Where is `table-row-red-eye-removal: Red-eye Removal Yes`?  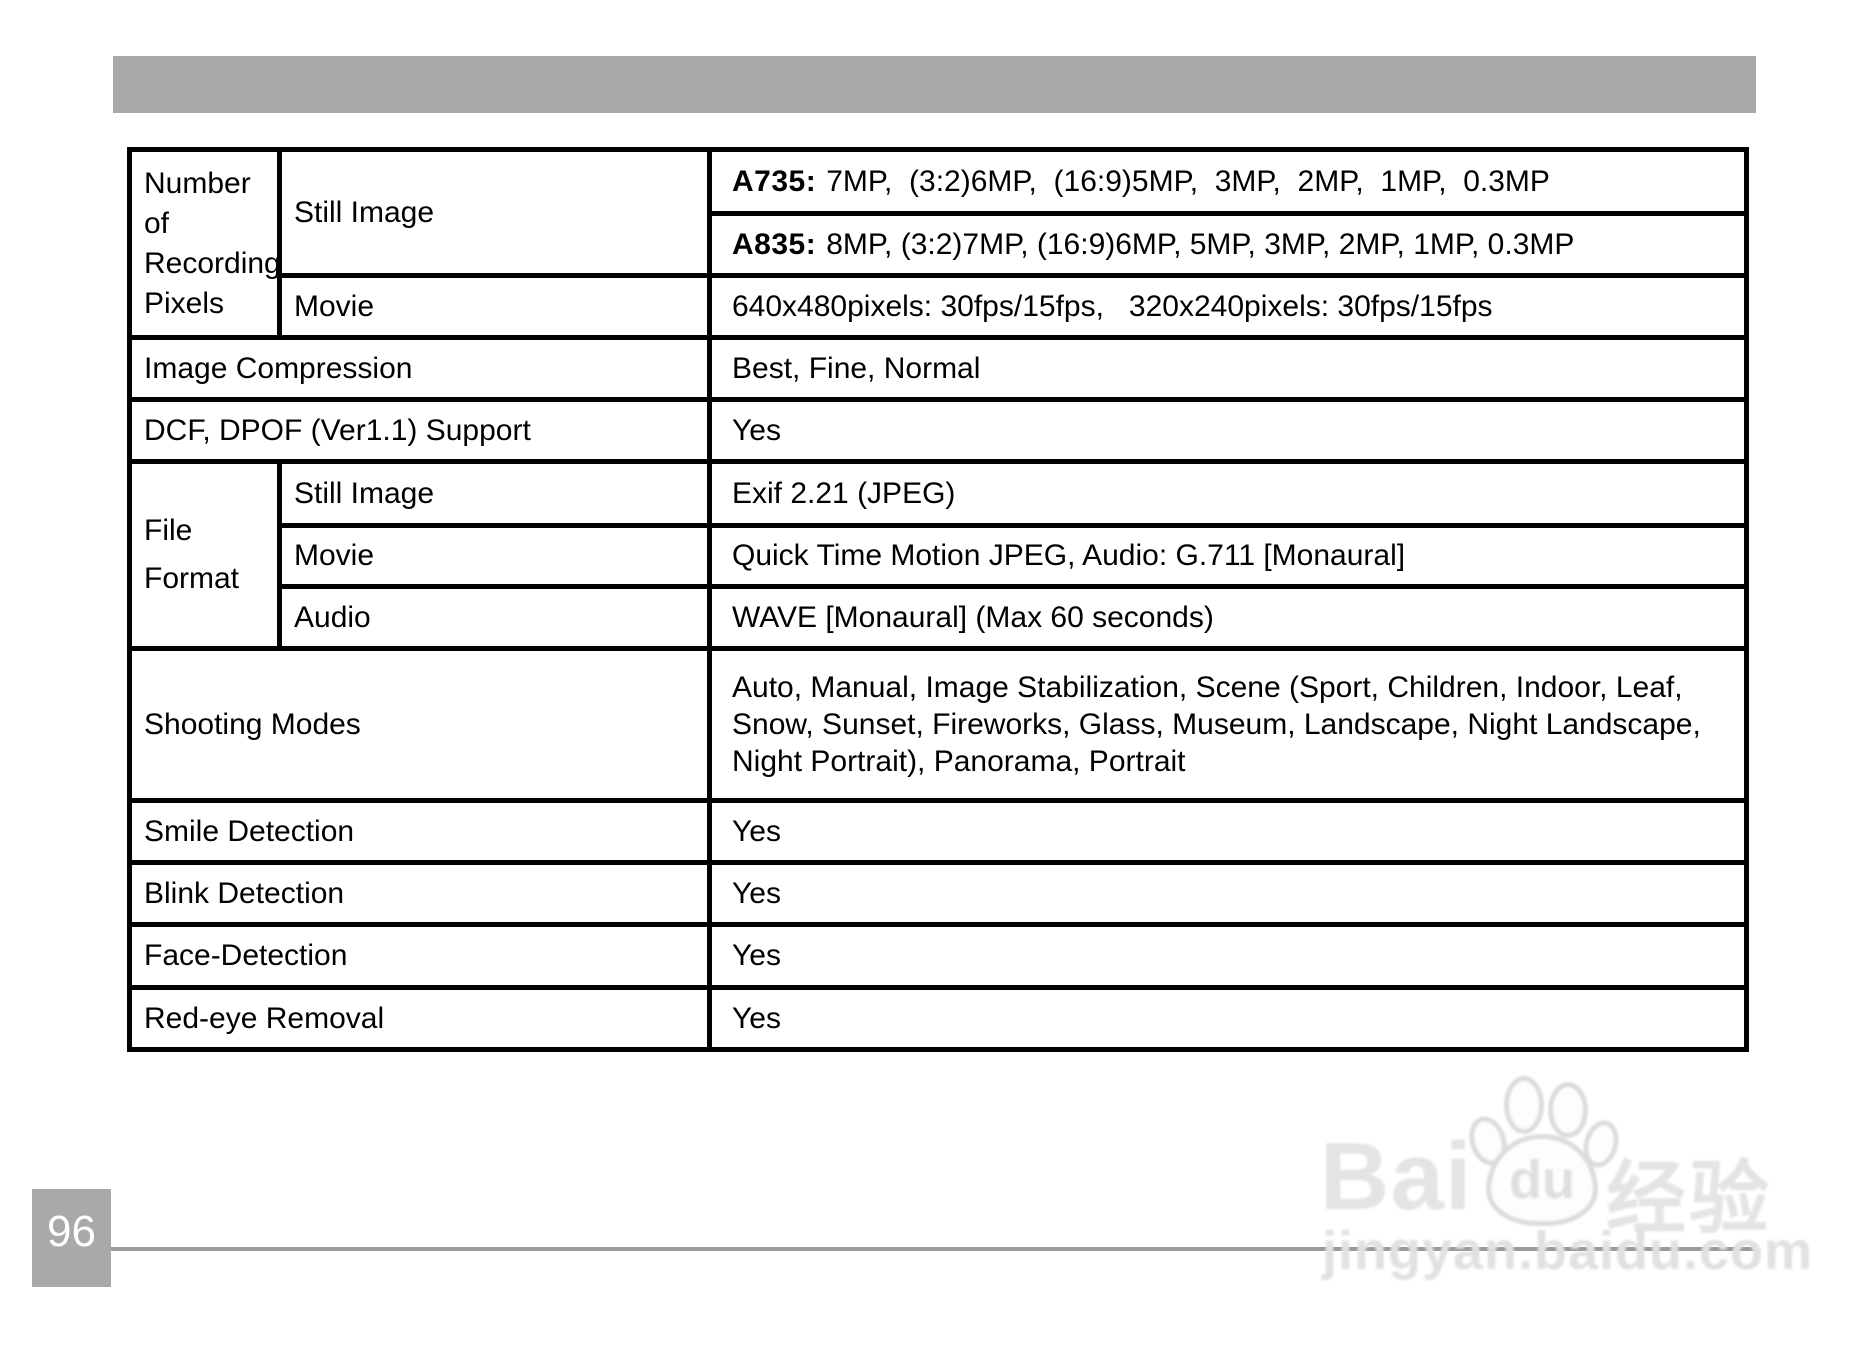 table-row-red-eye-removal: Red-eye Removal Yes is located at coordinates (938, 1018).